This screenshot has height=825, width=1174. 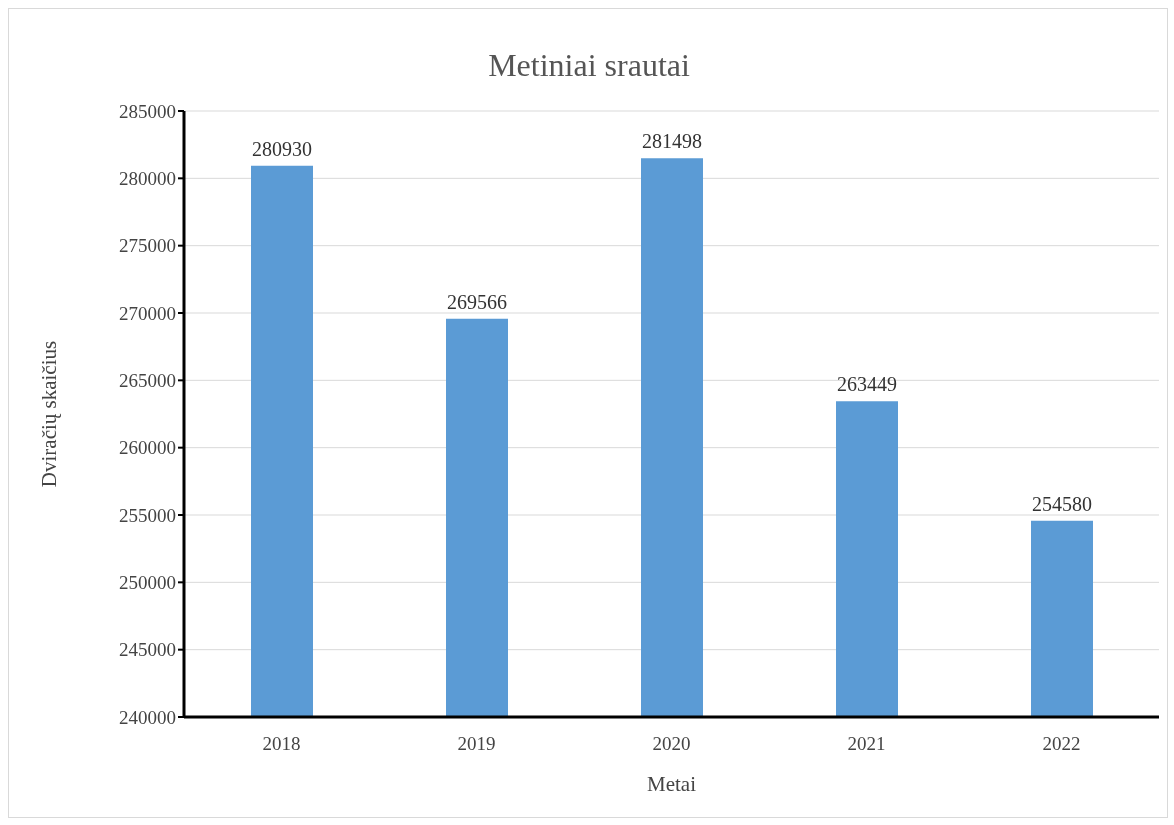 What do you see at coordinates (147, 448) in the screenshot?
I see `y-tick-label: 260000` at bounding box center [147, 448].